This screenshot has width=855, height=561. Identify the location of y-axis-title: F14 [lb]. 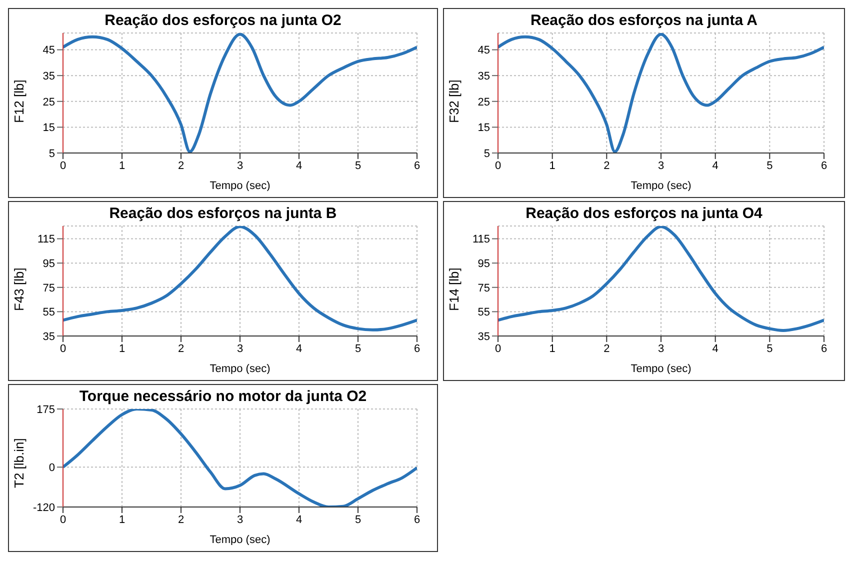
(454, 289).